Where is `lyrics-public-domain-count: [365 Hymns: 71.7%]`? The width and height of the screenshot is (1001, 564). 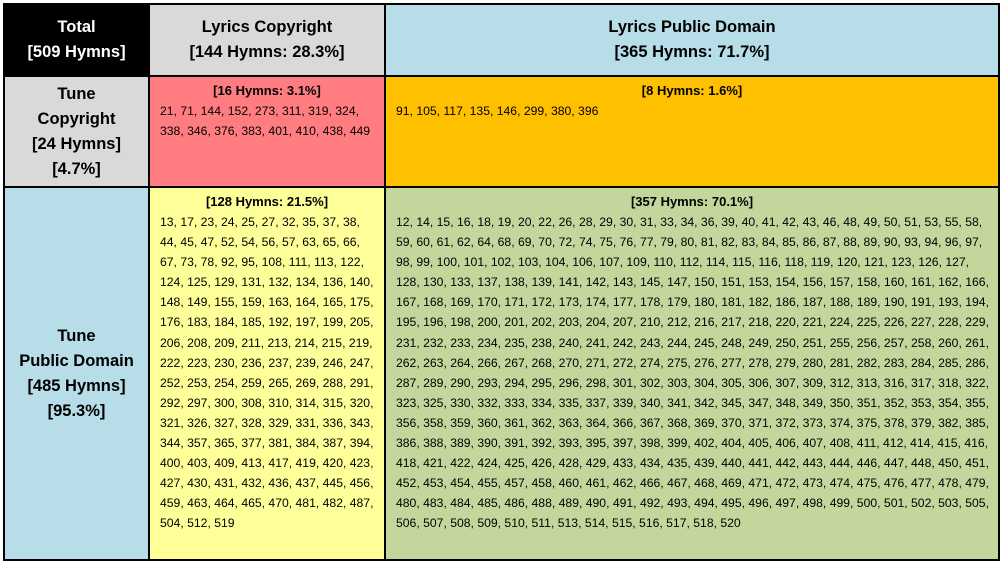 lyrics-public-domain-count: [365 Hymns: 71.7%] is located at coordinates (692, 52).